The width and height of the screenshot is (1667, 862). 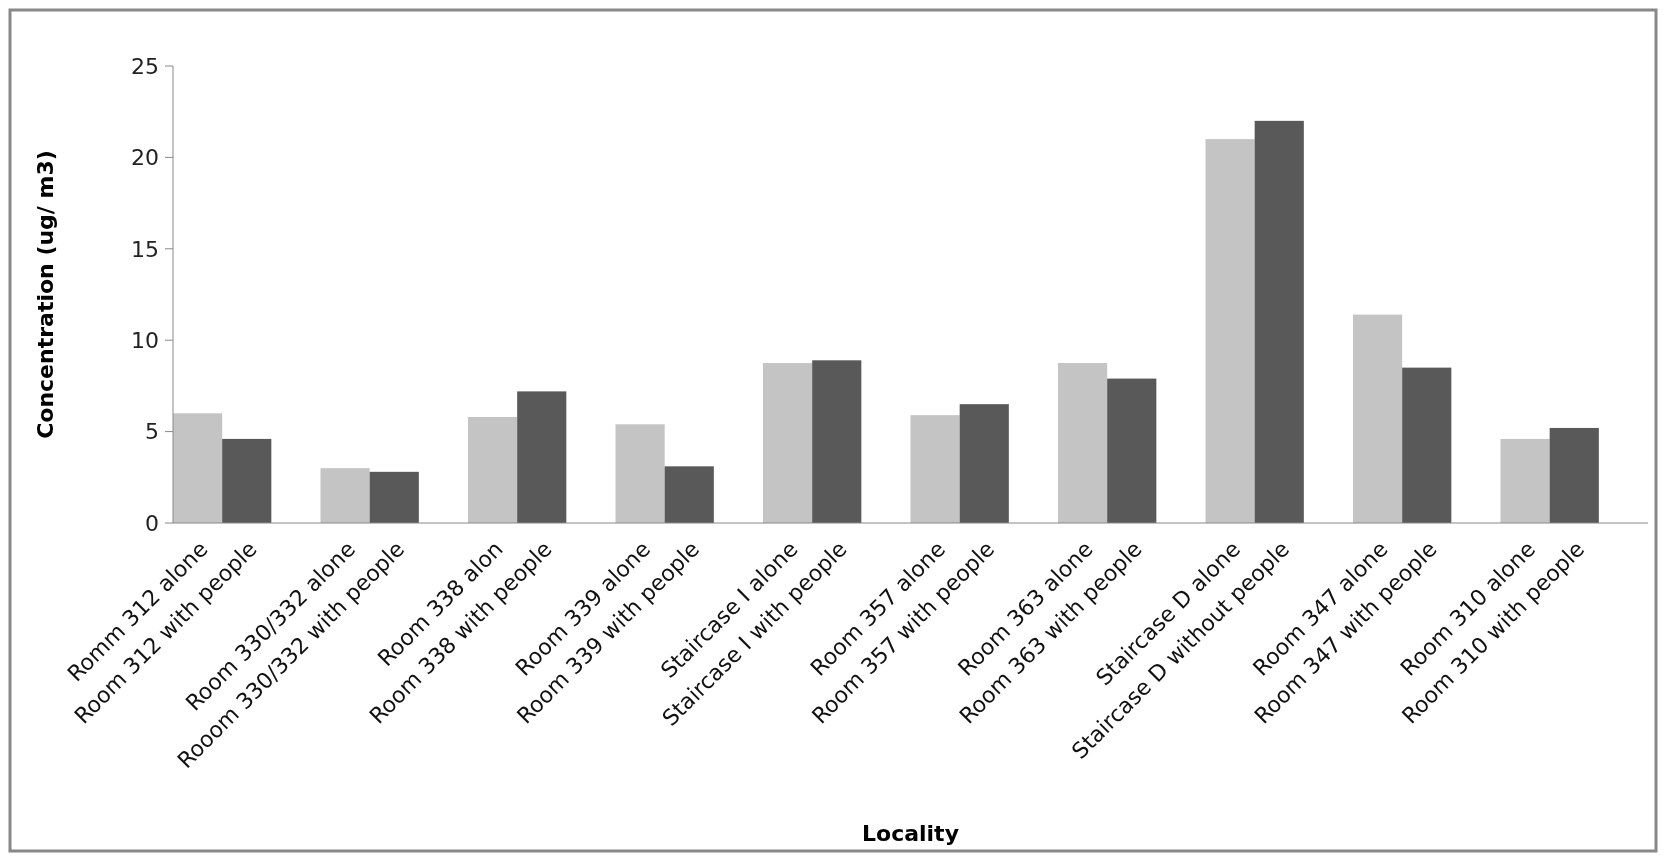 What do you see at coordinates (145, 66) in the screenshot?
I see `y-tick-label: 25` at bounding box center [145, 66].